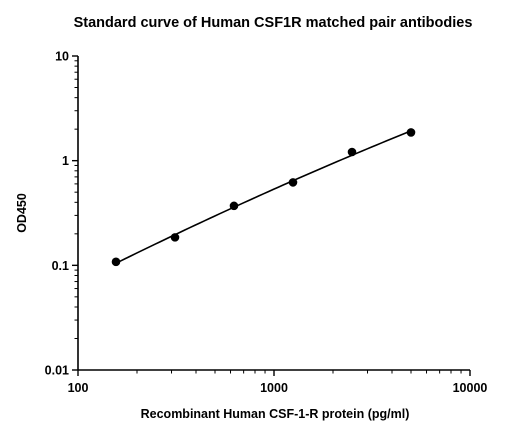 This screenshot has width=517, height=437. I want to click on y-axis-label: OD450, so click(22, 213).